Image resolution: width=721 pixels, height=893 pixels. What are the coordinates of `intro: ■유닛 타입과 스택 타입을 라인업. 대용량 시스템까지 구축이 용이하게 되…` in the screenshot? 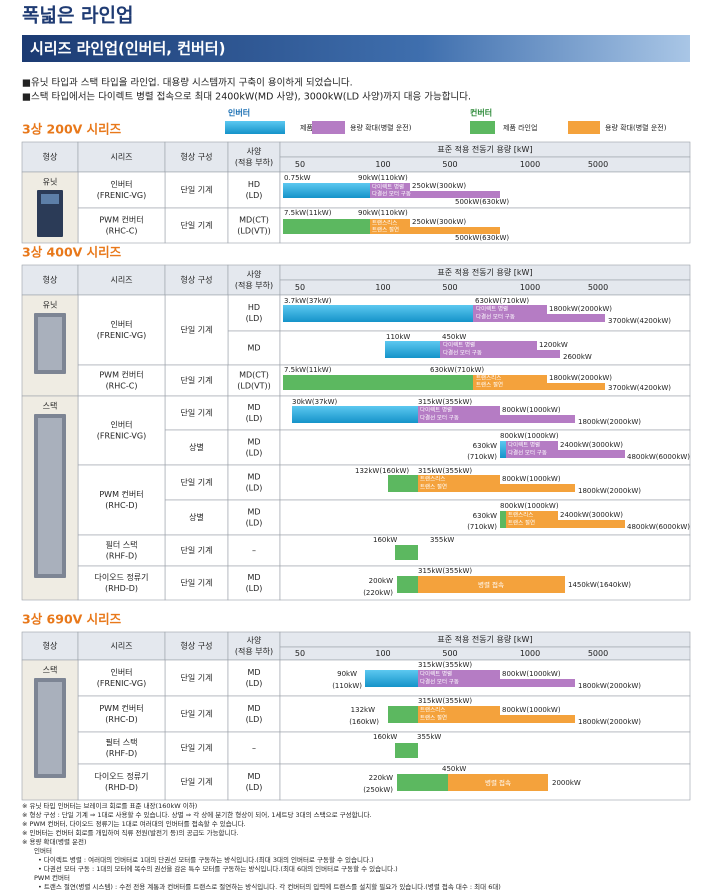 It's located at (187, 83).